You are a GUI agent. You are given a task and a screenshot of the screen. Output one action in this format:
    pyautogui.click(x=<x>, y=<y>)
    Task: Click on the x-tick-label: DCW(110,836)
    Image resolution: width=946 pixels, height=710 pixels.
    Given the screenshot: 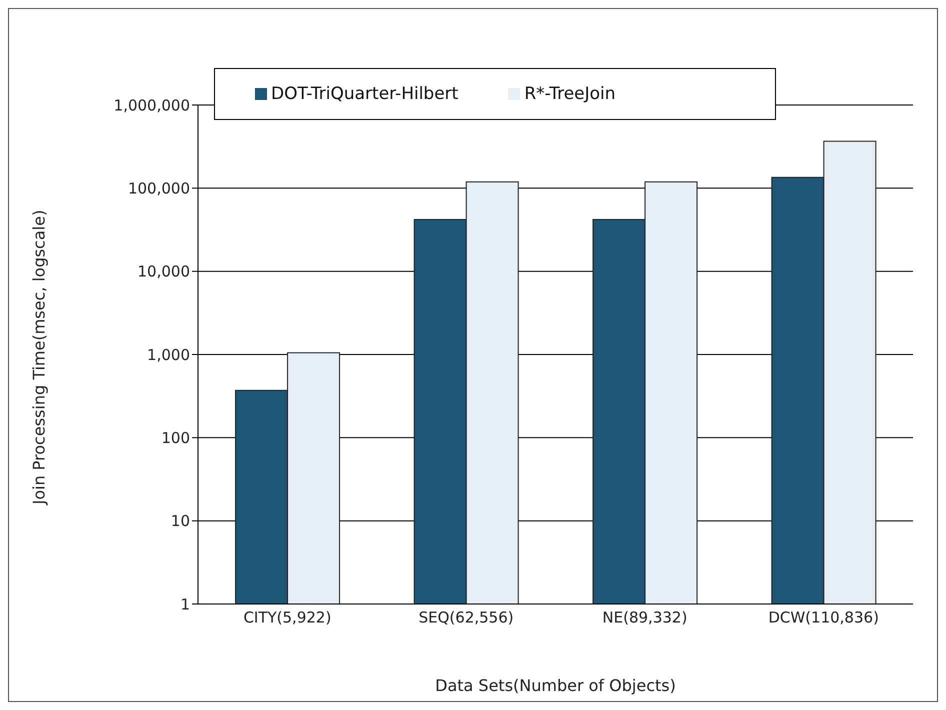 What is the action you would take?
    pyautogui.click(x=823, y=617)
    